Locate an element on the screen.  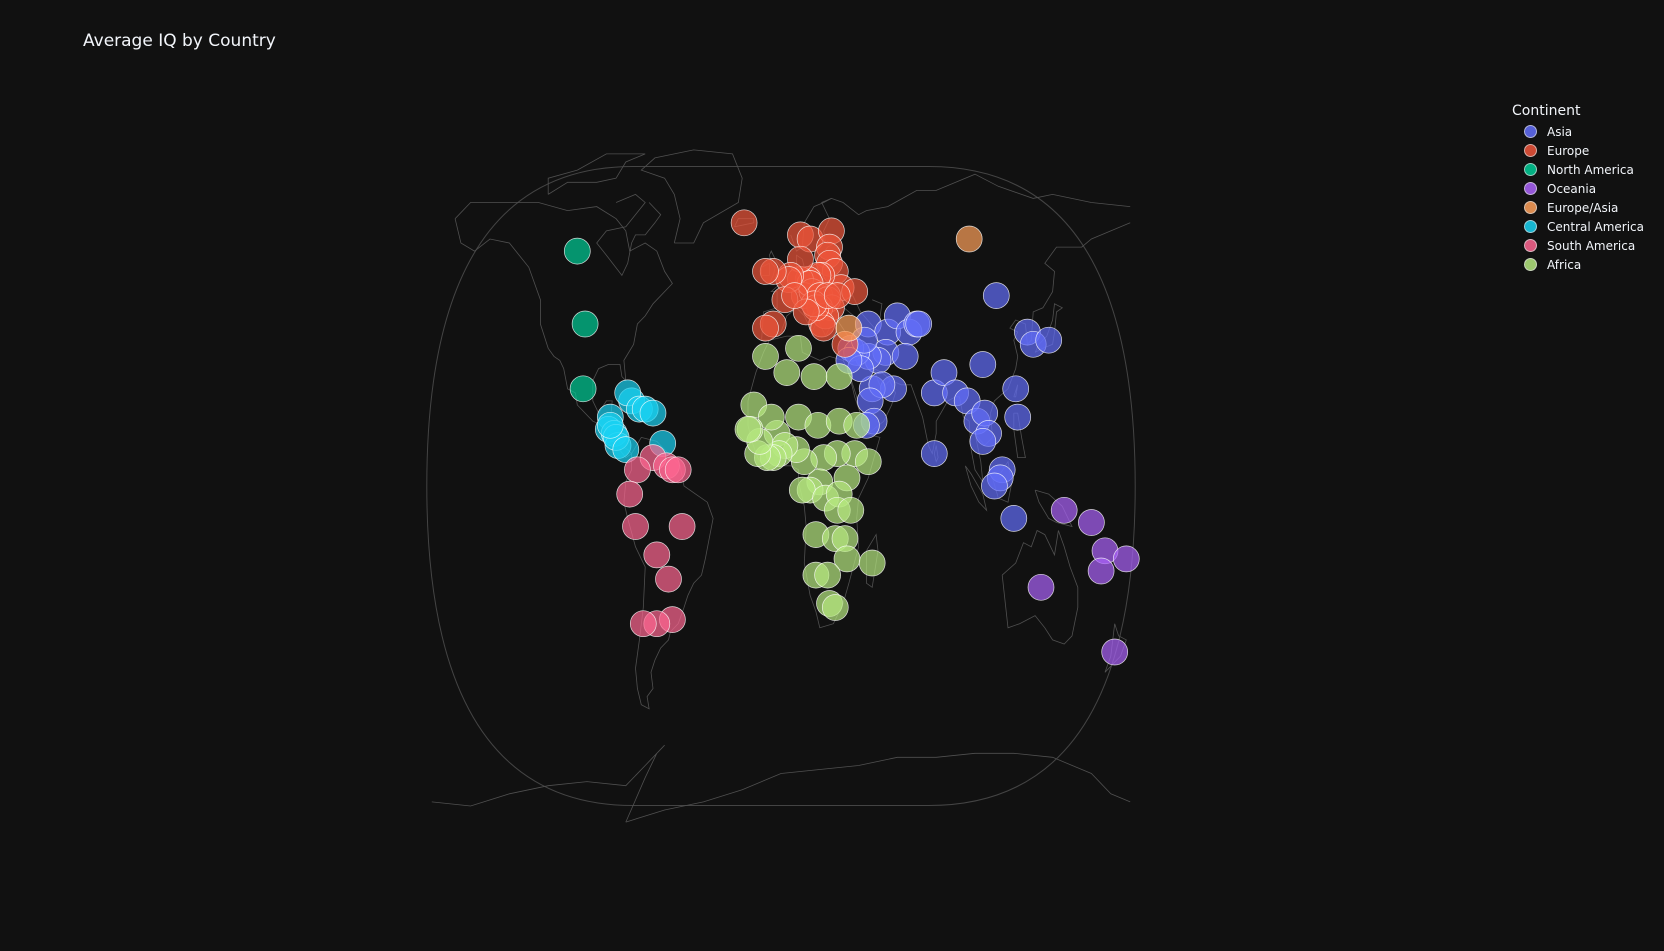
legend-item-africa: Africa is located at coordinates (1578, 264).